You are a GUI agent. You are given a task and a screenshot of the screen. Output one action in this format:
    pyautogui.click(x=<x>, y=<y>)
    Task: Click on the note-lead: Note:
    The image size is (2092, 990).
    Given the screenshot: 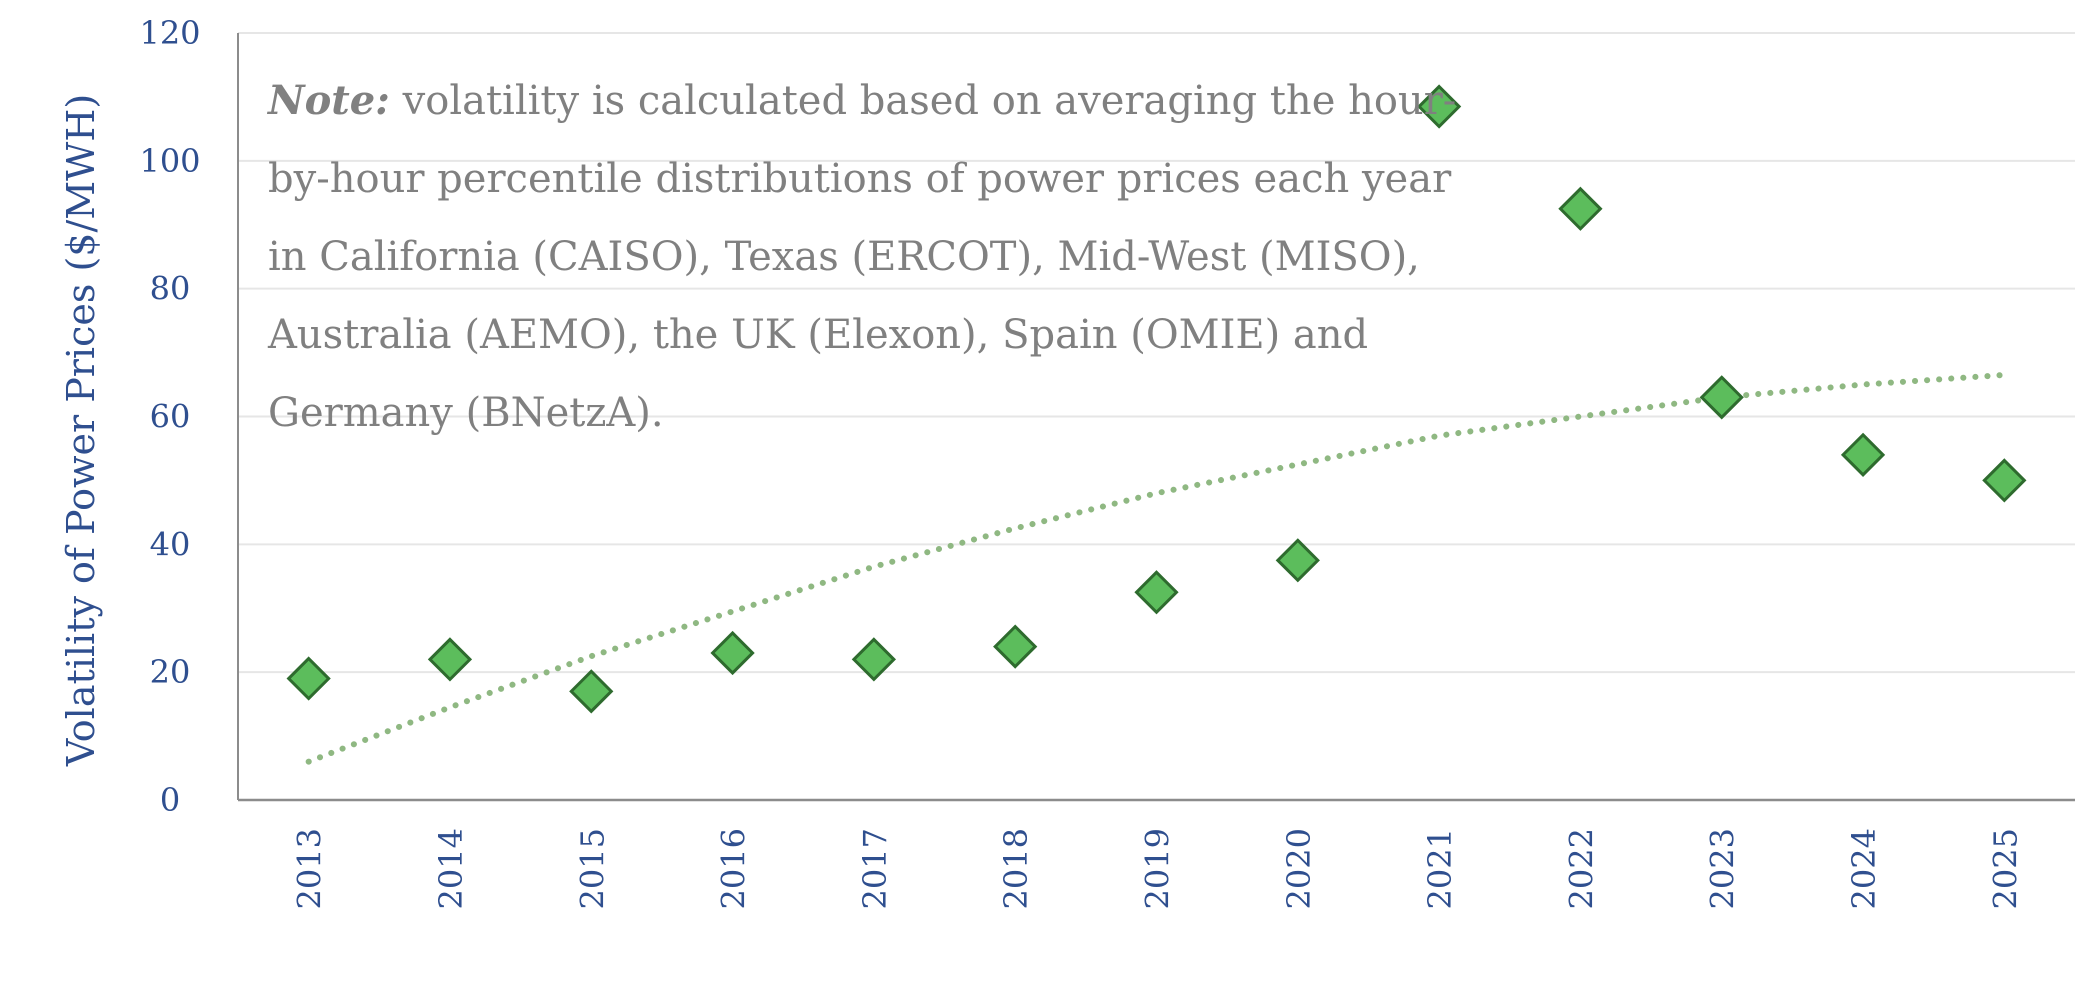 What is the action you would take?
    pyautogui.click(x=329, y=100)
    